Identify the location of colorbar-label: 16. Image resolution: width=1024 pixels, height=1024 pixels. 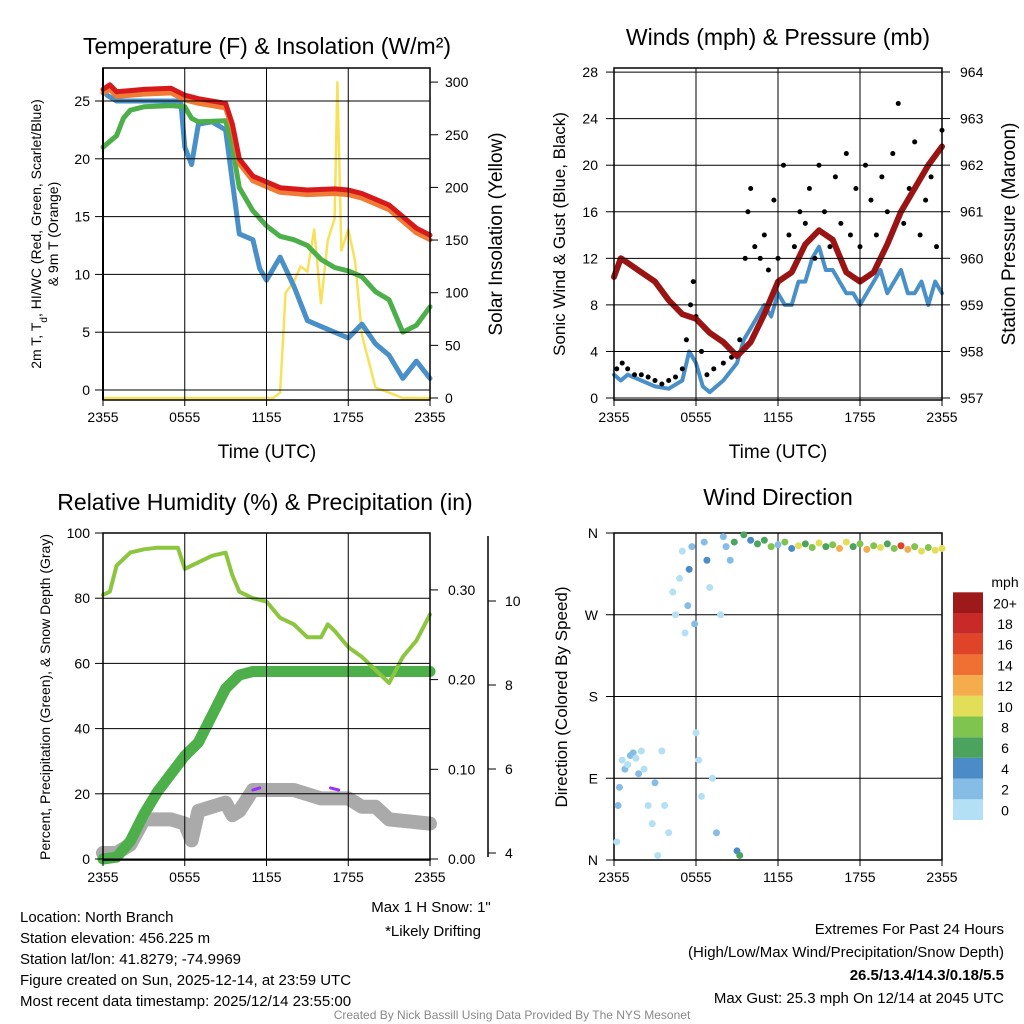
(1005, 645).